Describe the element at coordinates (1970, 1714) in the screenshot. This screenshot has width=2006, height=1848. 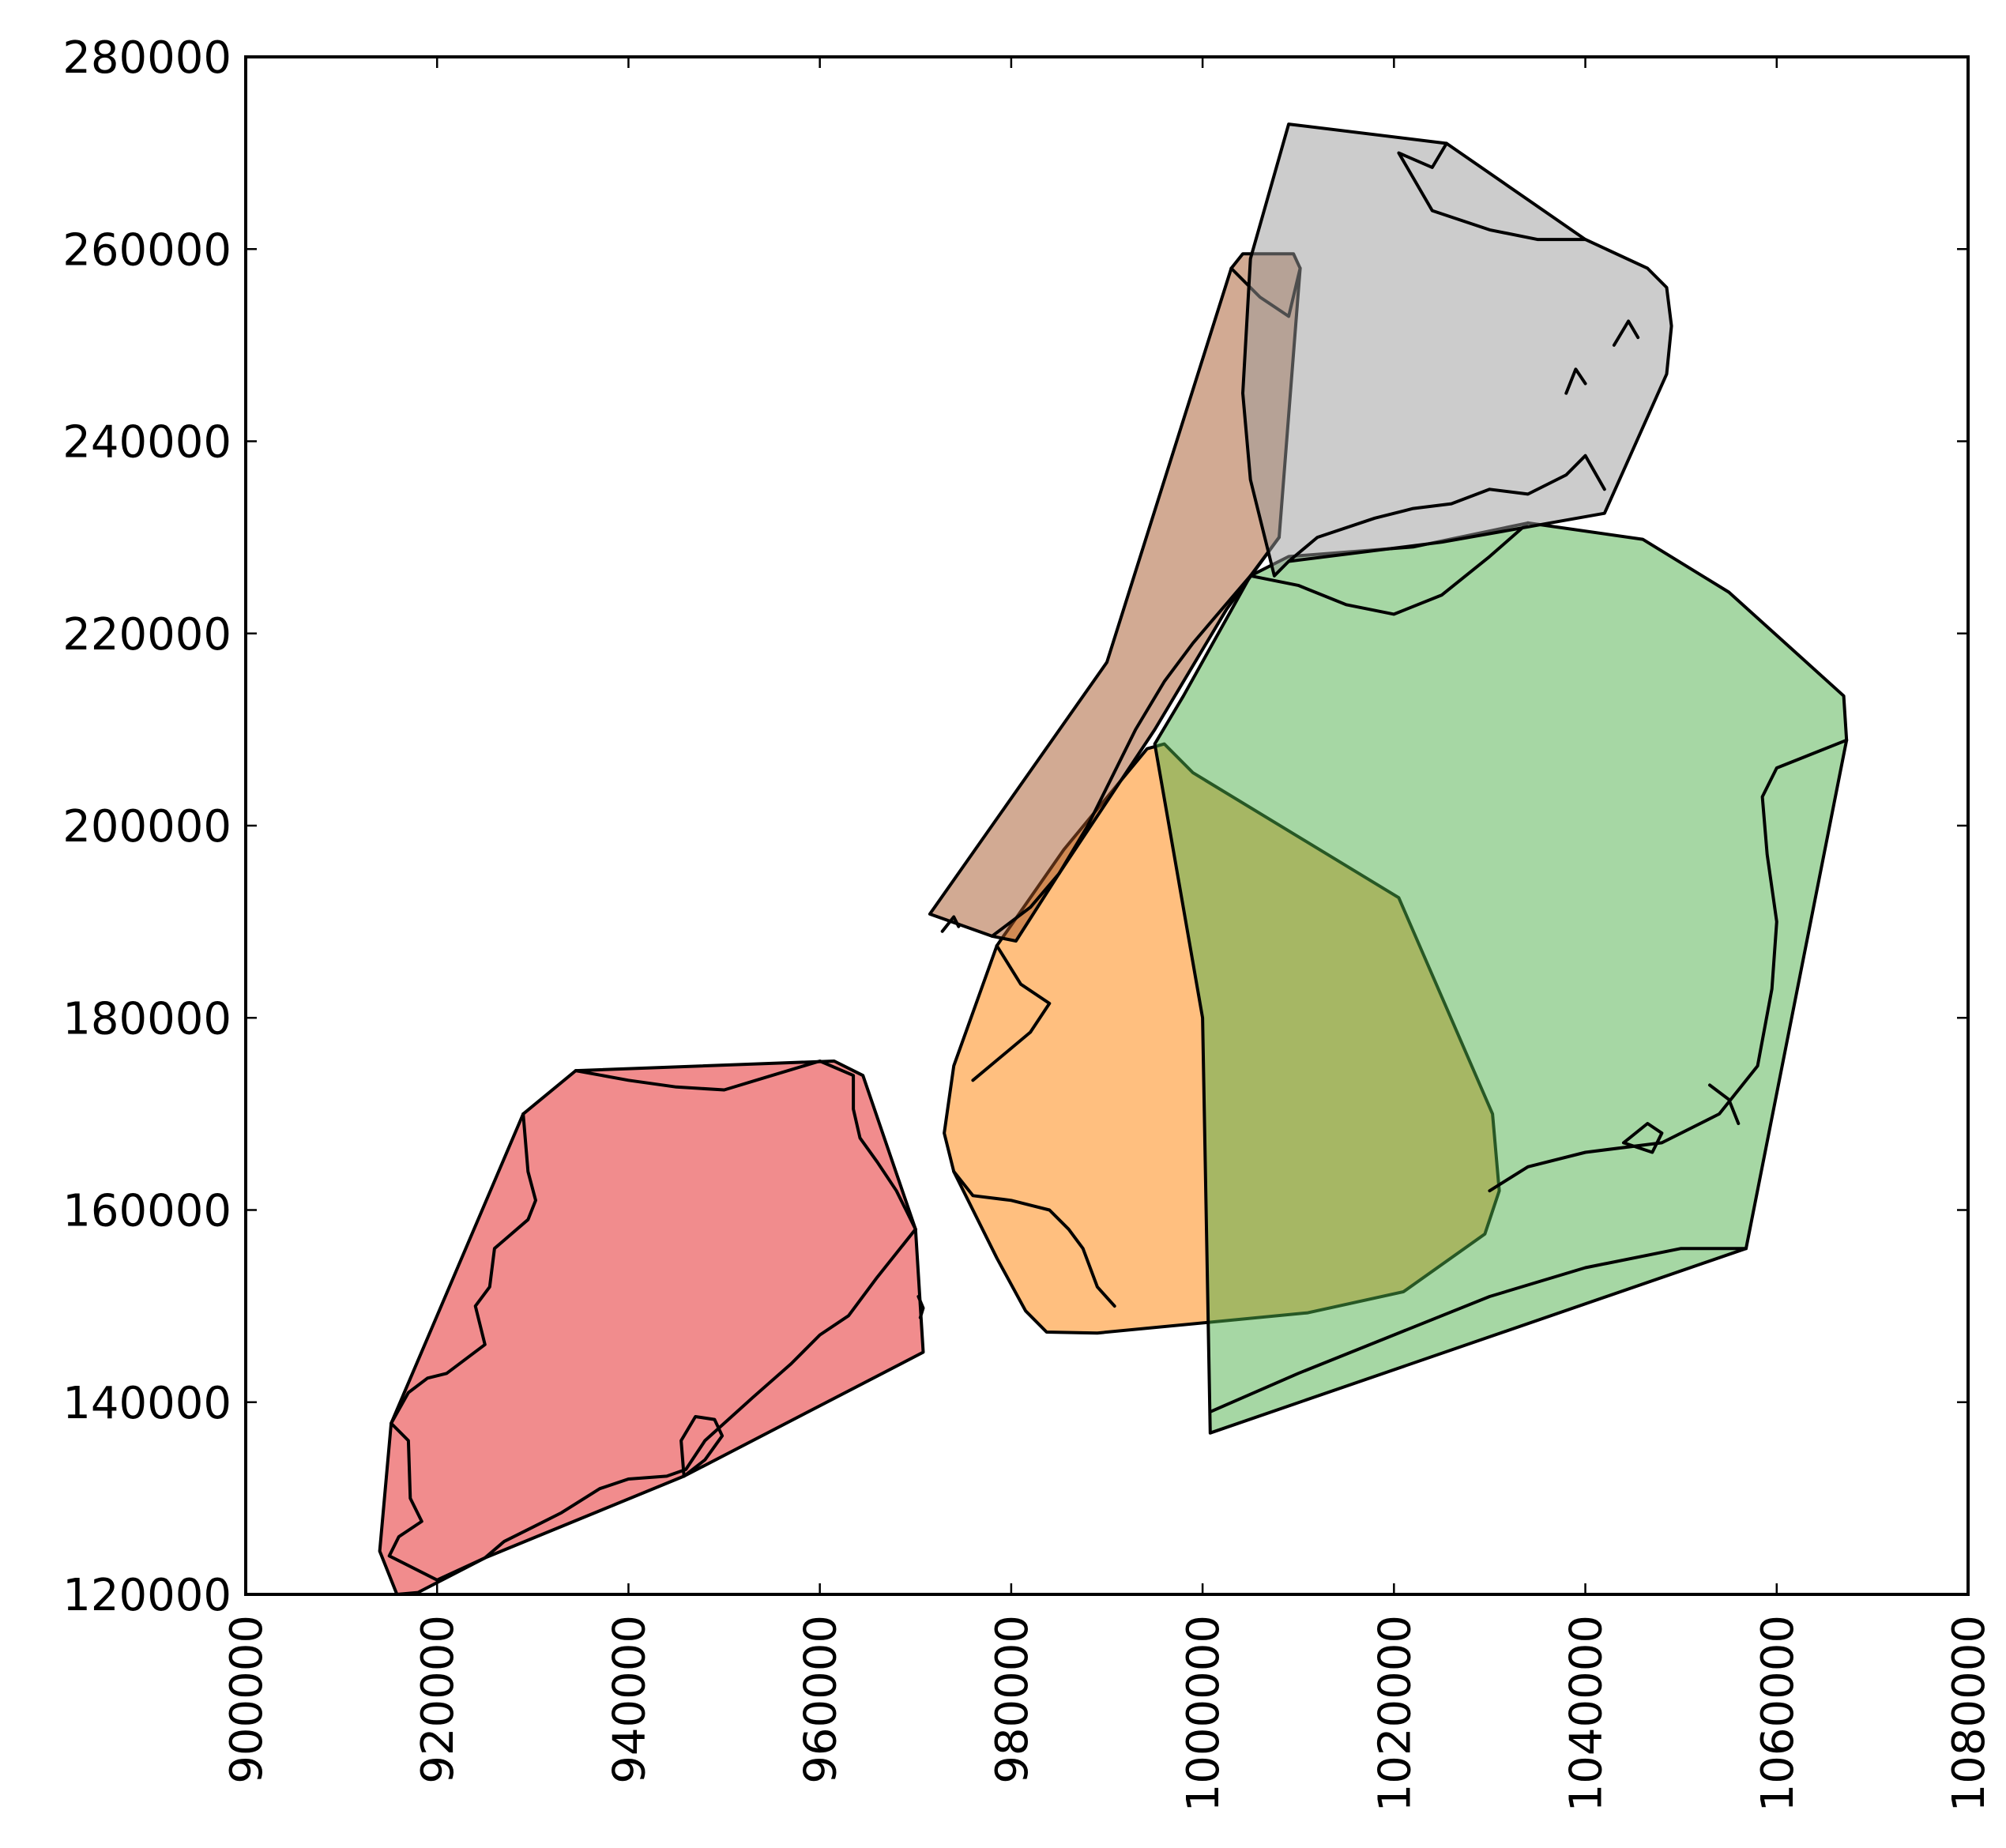
I see `x-tick-label-9: 1080000` at that location.